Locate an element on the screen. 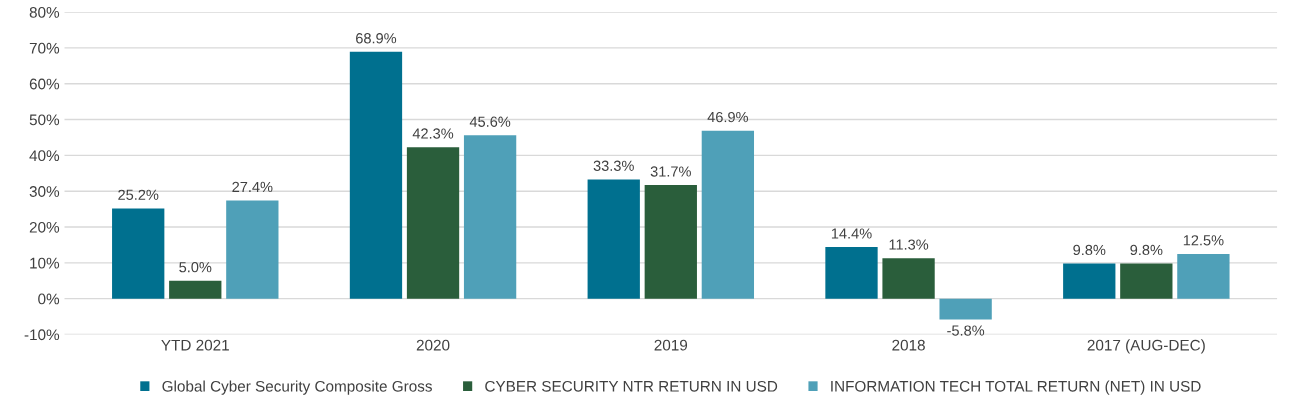 Image resolution: width=1290 pixels, height=403 pixels. data-label: 68.9% is located at coordinates (376, 38).